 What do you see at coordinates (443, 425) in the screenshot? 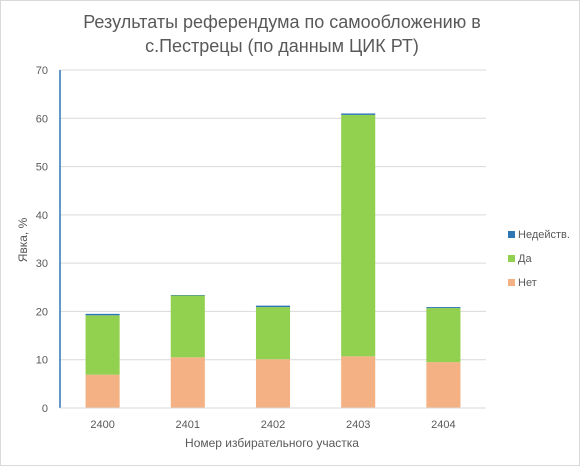
I see `x-tick-label: 2404` at bounding box center [443, 425].